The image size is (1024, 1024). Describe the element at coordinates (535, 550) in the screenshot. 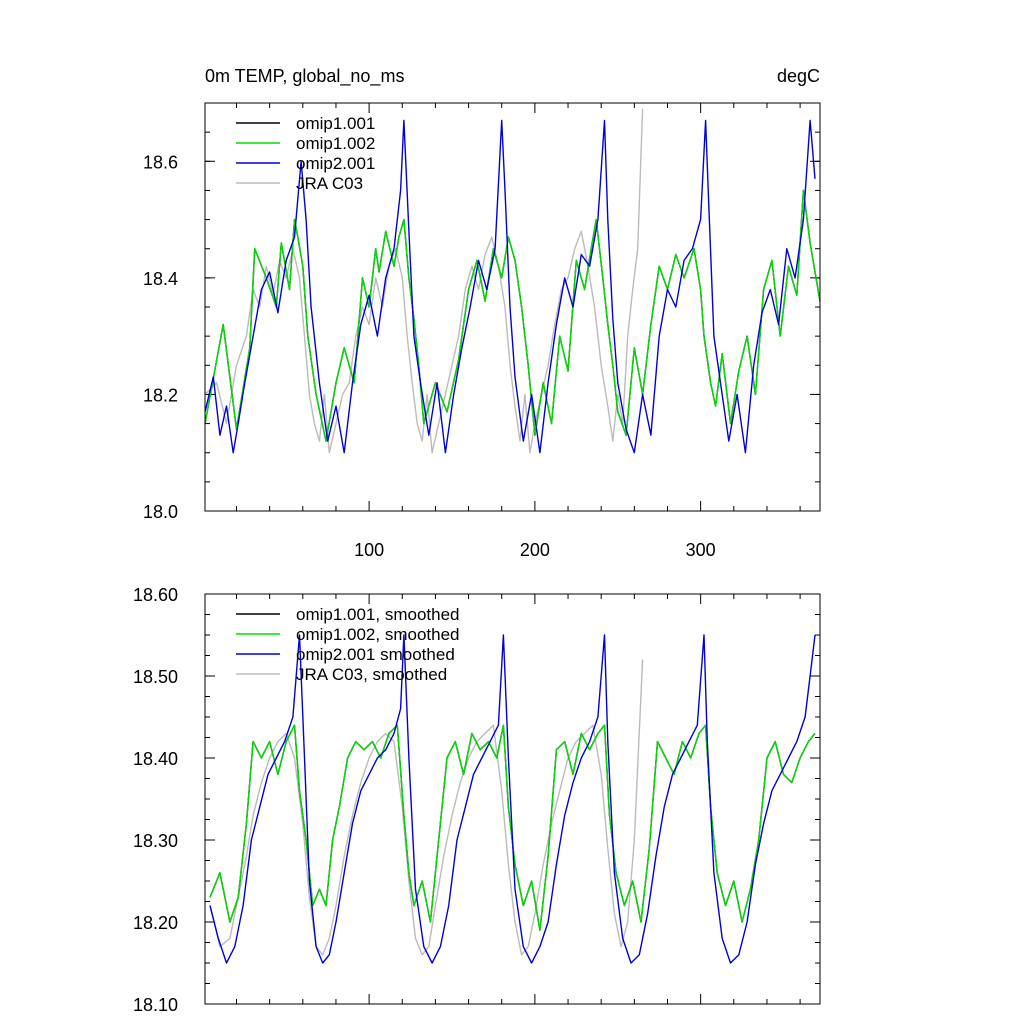

I see `x-tick-label: 200` at that location.